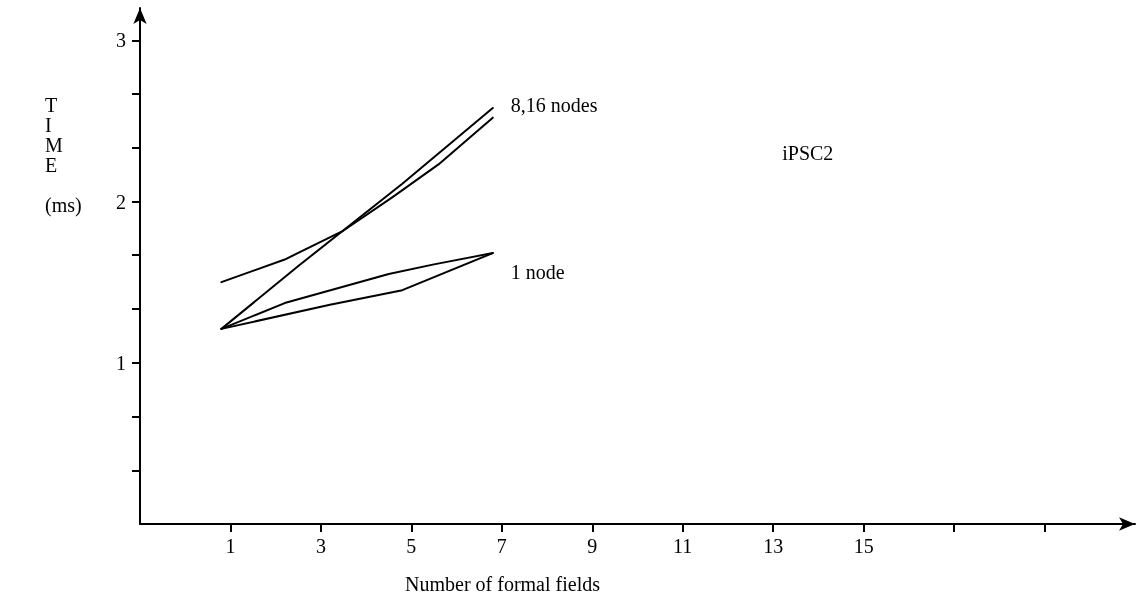 The width and height of the screenshot is (1141, 602). What do you see at coordinates (63, 155) in the screenshot?
I see `y-axis-title: TIME (ms)` at bounding box center [63, 155].